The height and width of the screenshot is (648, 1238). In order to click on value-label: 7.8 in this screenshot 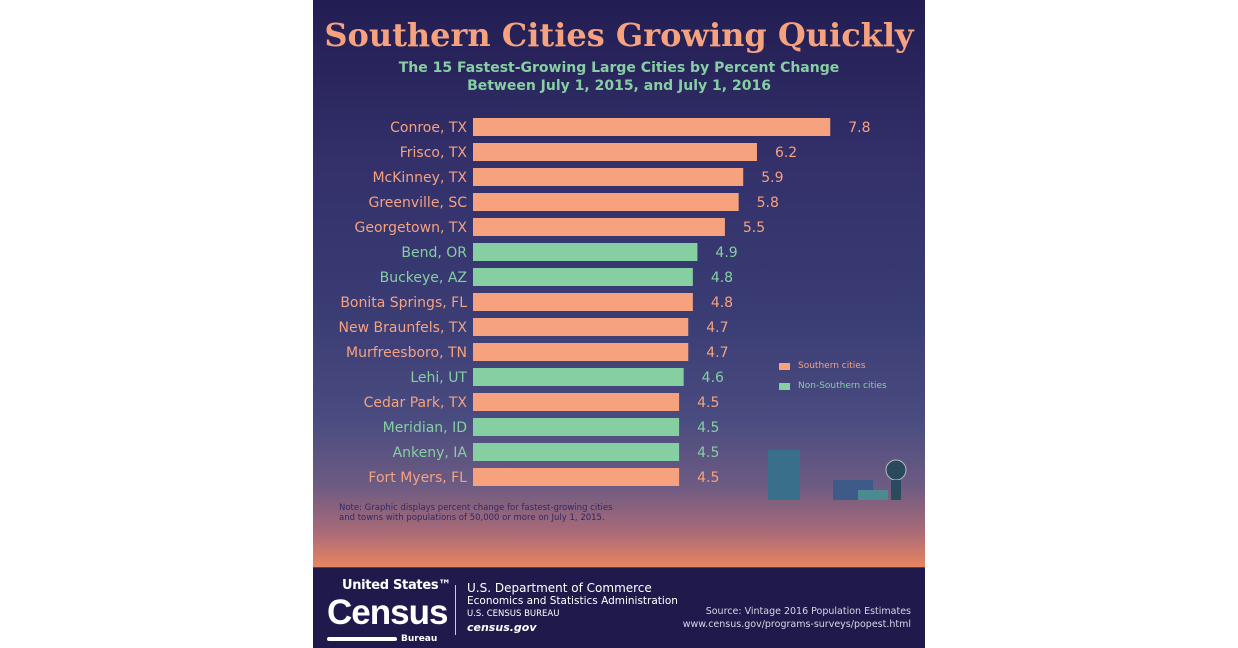, I will do `click(859, 128)`.